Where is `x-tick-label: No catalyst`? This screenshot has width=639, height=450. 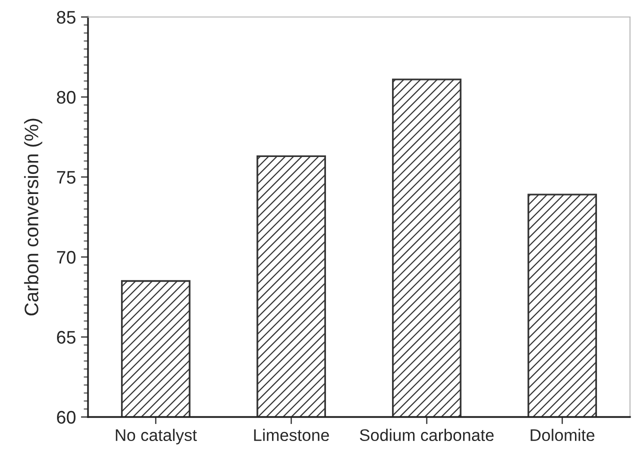
x-tick-label: No catalyst is located at coordinates (156, 436).